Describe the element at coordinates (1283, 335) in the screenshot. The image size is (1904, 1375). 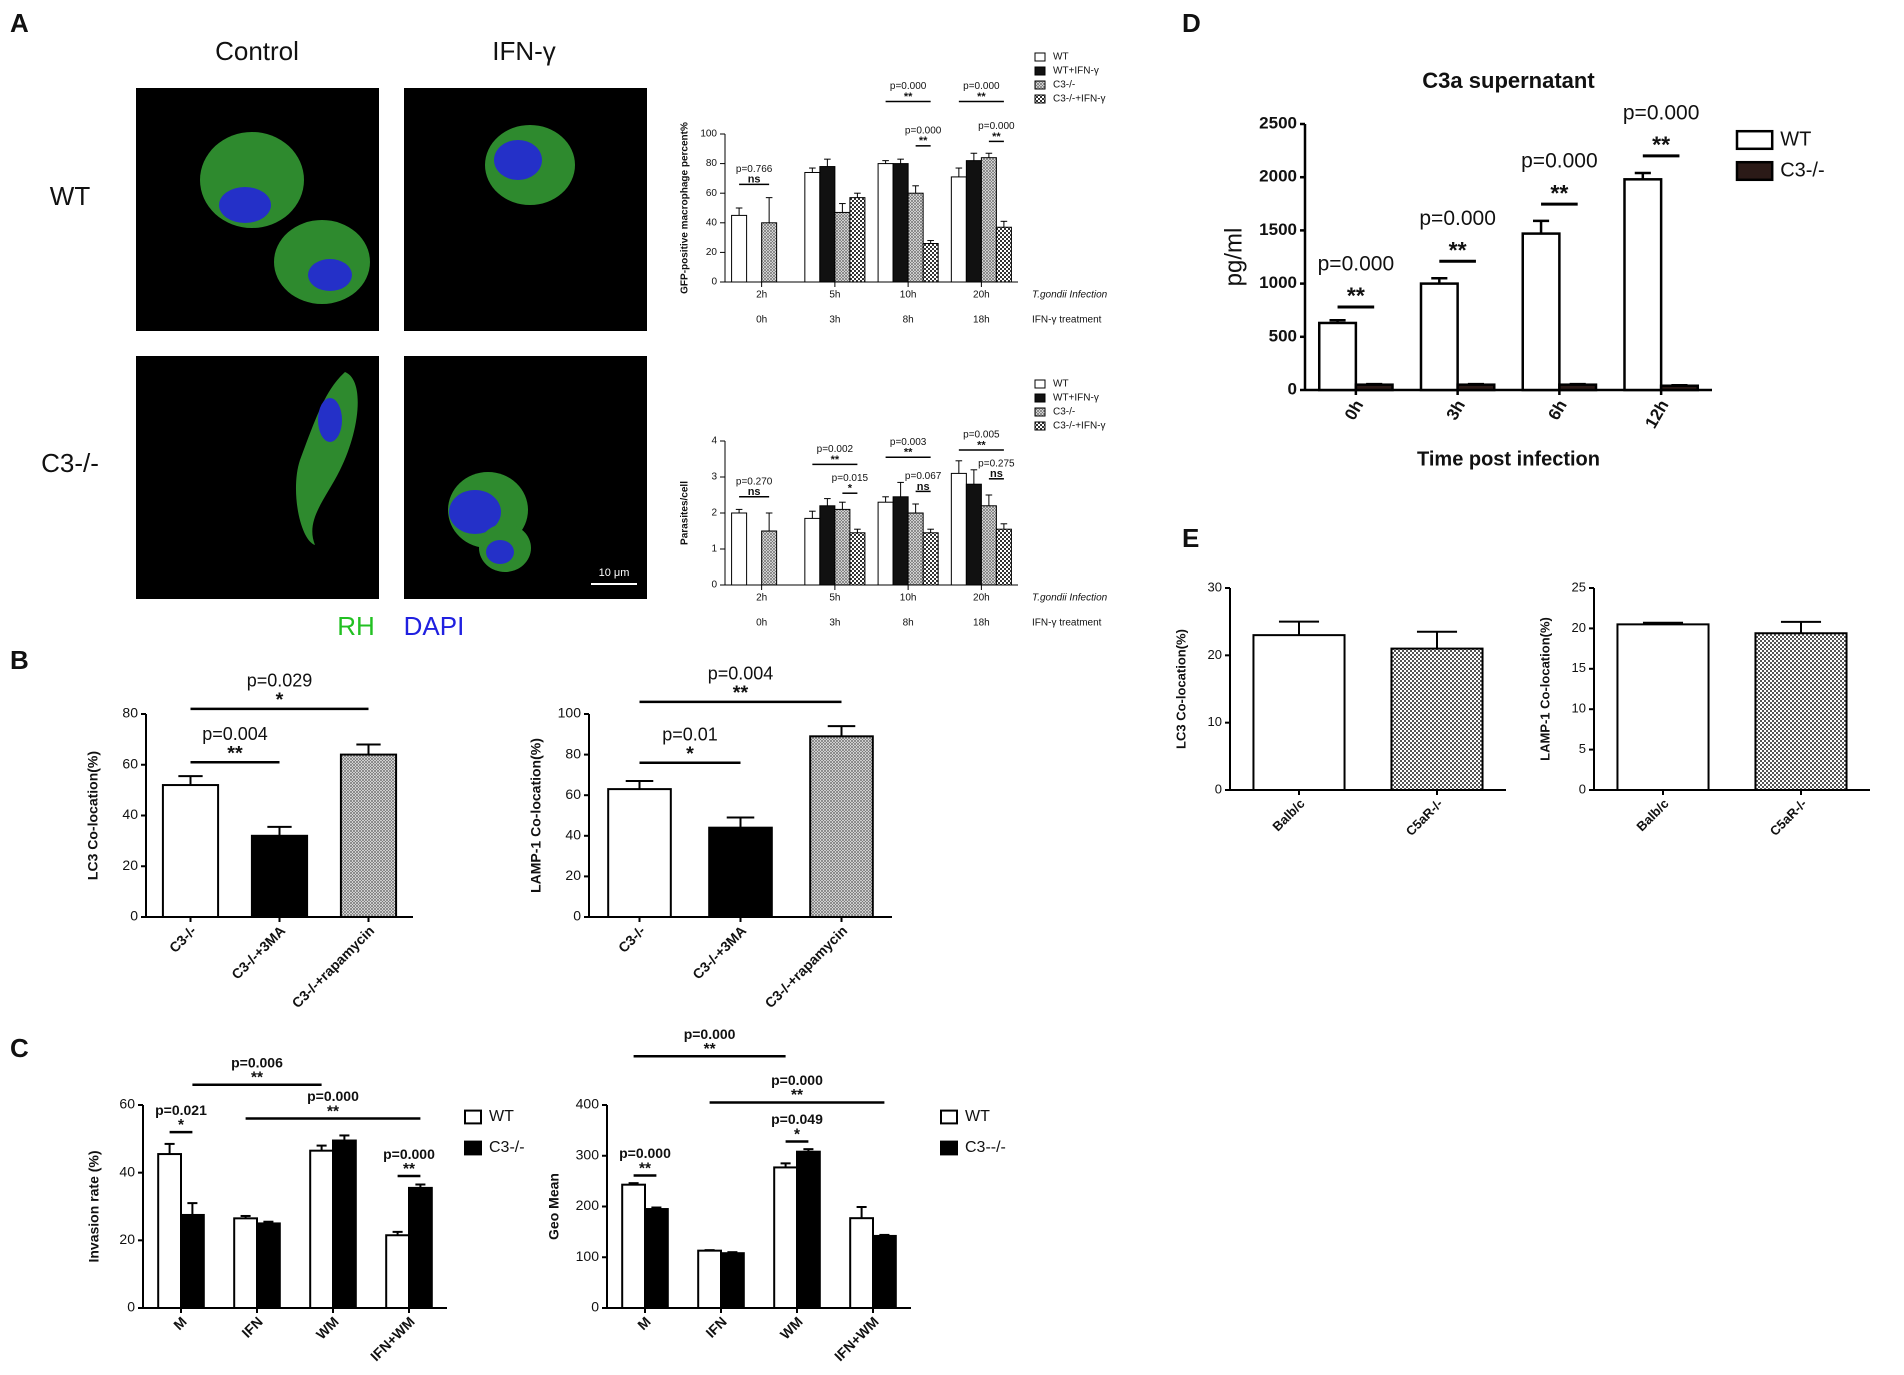
I see `y-tick-label: 500` at that location.